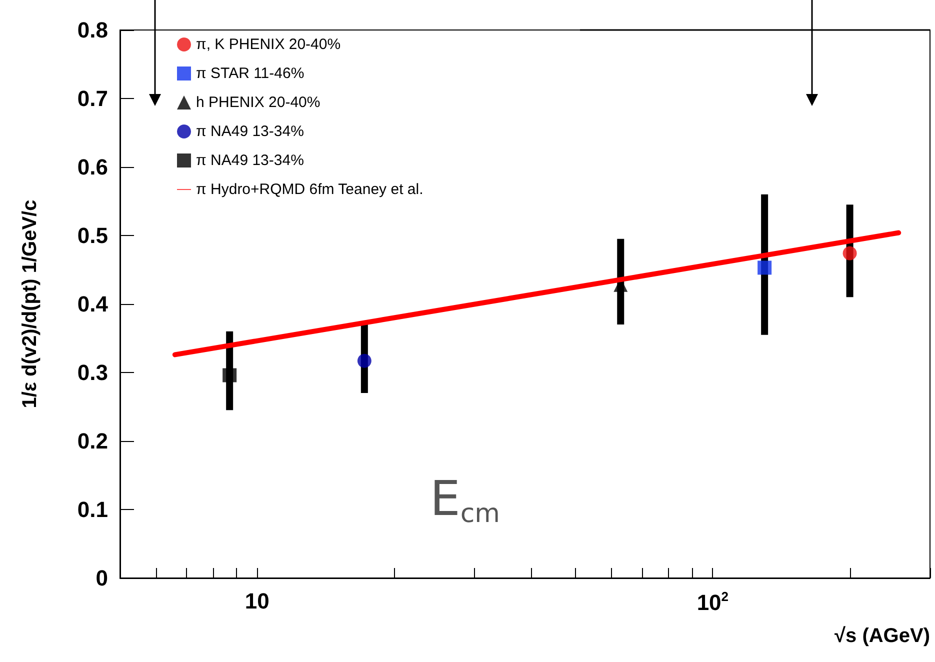 The image size is (935, 662). What do you see at coordinates (92, 235) in the screenshot?
I see `y-tick-label: 0.5` at bounding box center [92, 235].